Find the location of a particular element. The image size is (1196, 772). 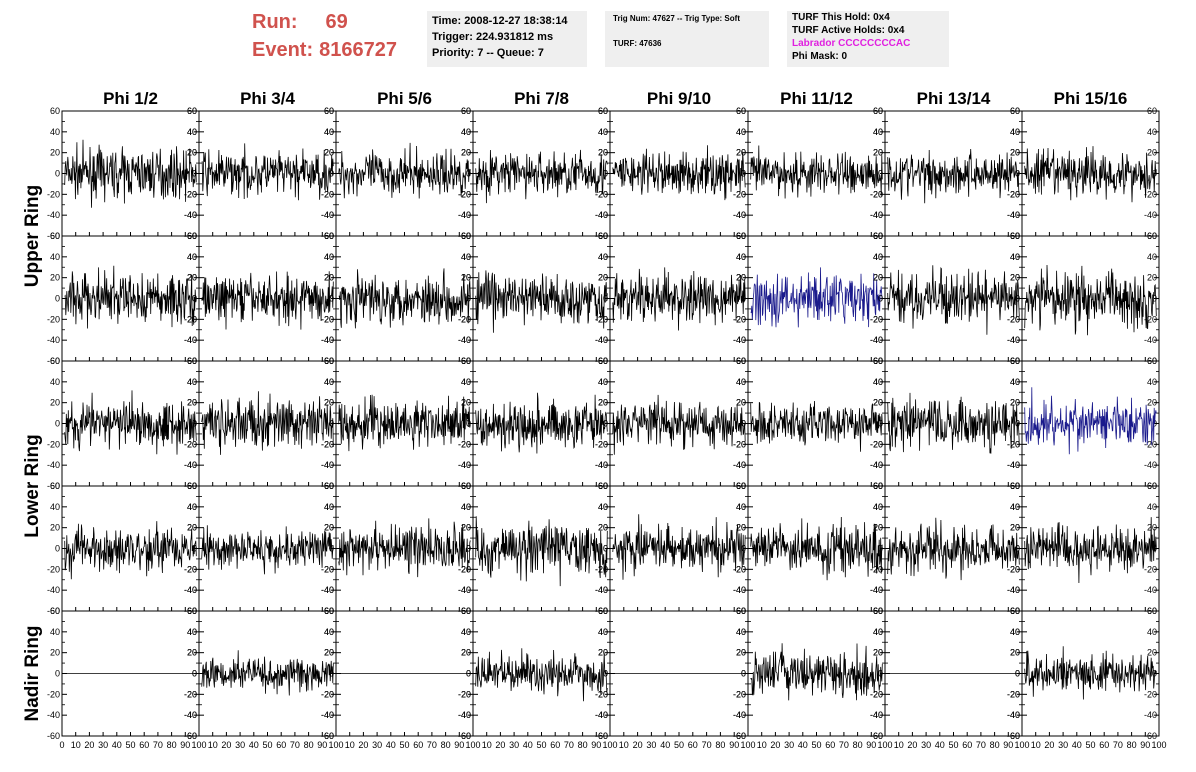

labrador-text: Labrador CCCCCCCCAC is located at coordinates (851, 43).